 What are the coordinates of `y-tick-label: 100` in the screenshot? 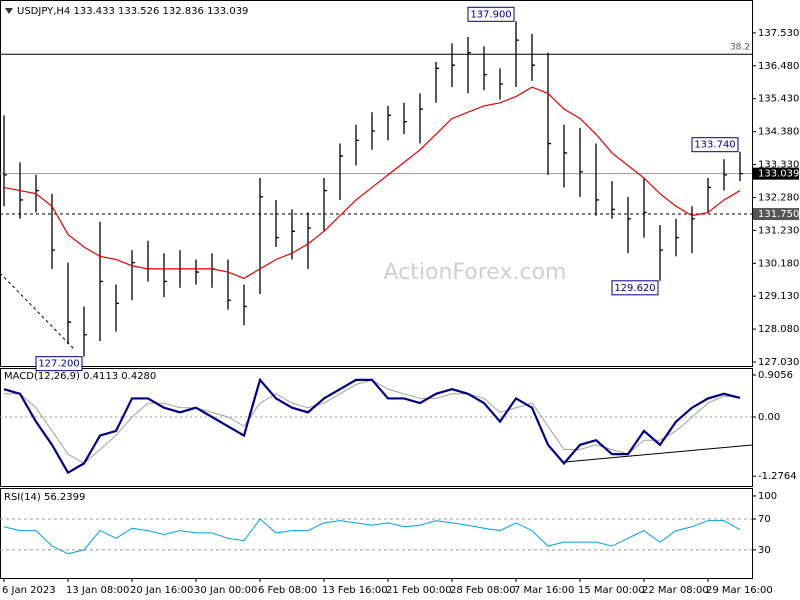 It's located at (767, 496).